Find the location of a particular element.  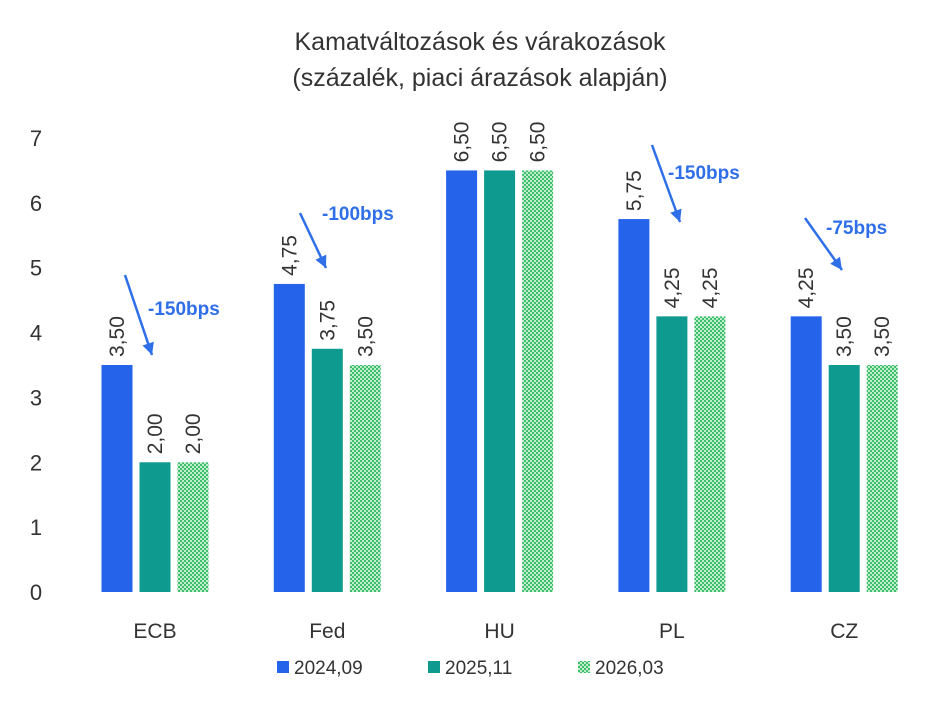

y-tick-label: 3 is located at coordinates (36, 397).